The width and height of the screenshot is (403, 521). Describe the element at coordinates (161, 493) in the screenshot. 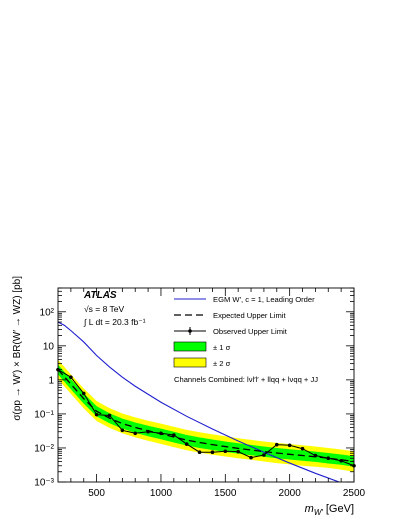

I see `x-tick-label: 1000` at that location.